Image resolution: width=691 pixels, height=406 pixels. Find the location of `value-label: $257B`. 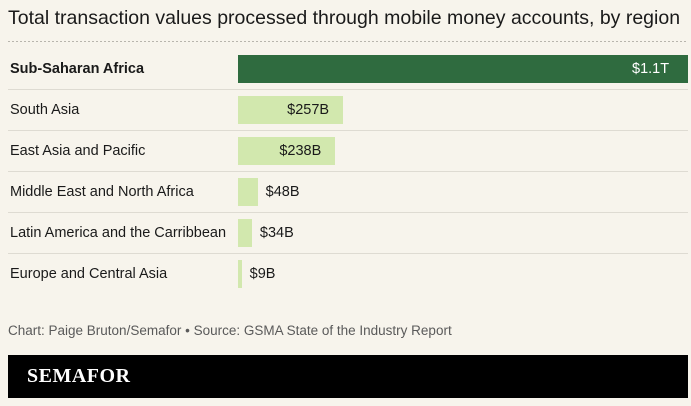

value-label: $257B is located at coordinates (308, 110).